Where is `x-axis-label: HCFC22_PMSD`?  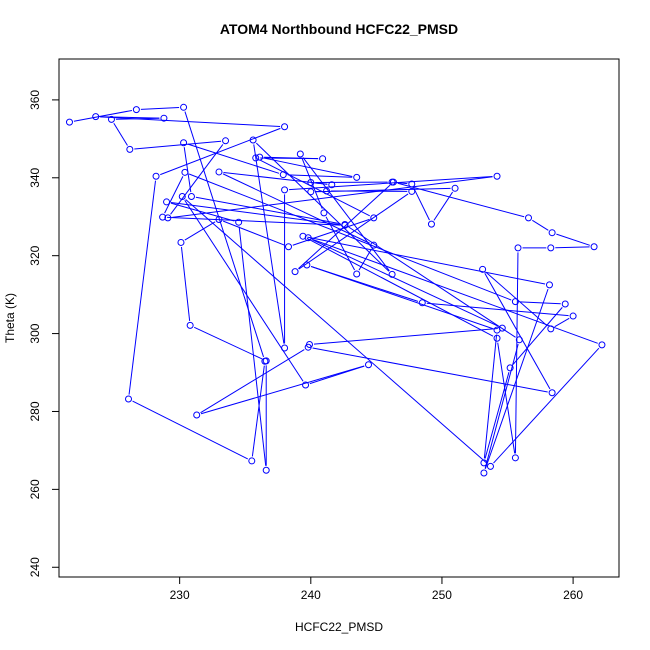 x-axis-label: HCFC22_PMSD is located at coordinates (339, 627).